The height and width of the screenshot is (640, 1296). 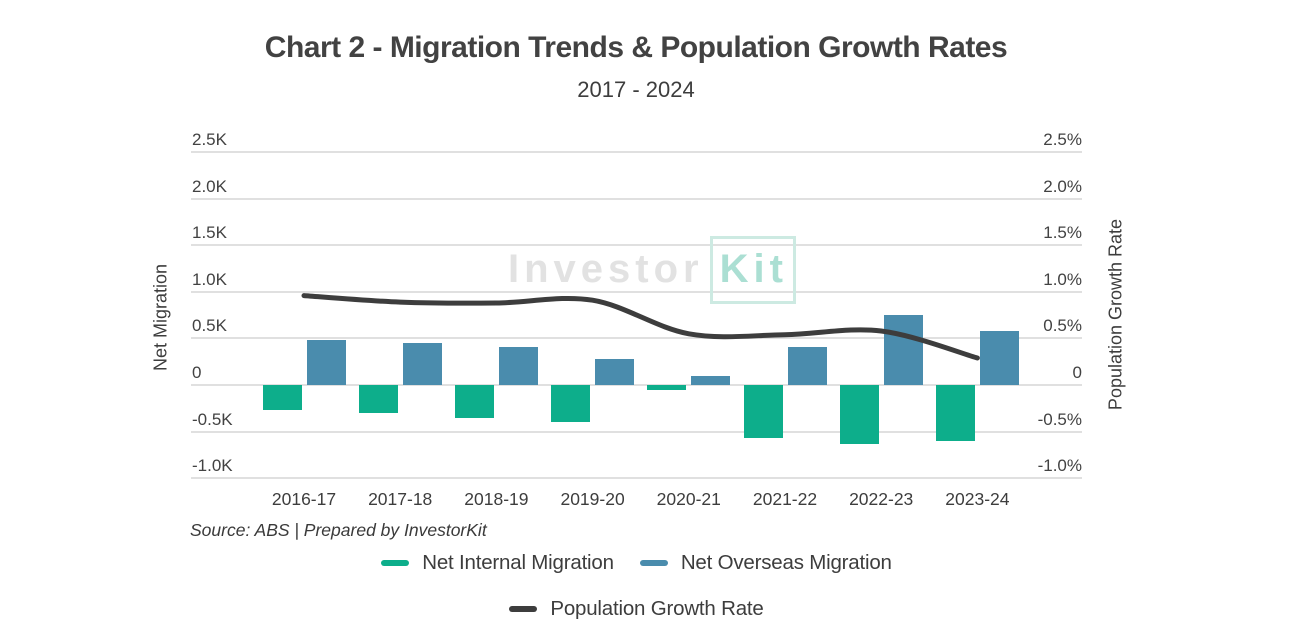 What do you see at coordinates (496, 499) in the screenshot?
I see `x-label-2018-19: 2018-19` at bounding box center [496, 499].